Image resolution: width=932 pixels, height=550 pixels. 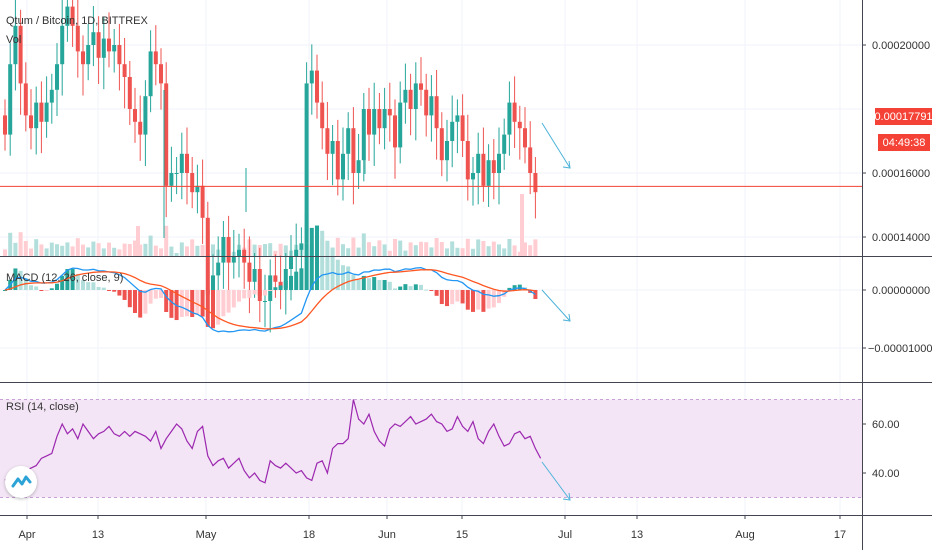 I want to click on countdown-tag: 04:49:38, so click(x=904, y=142).